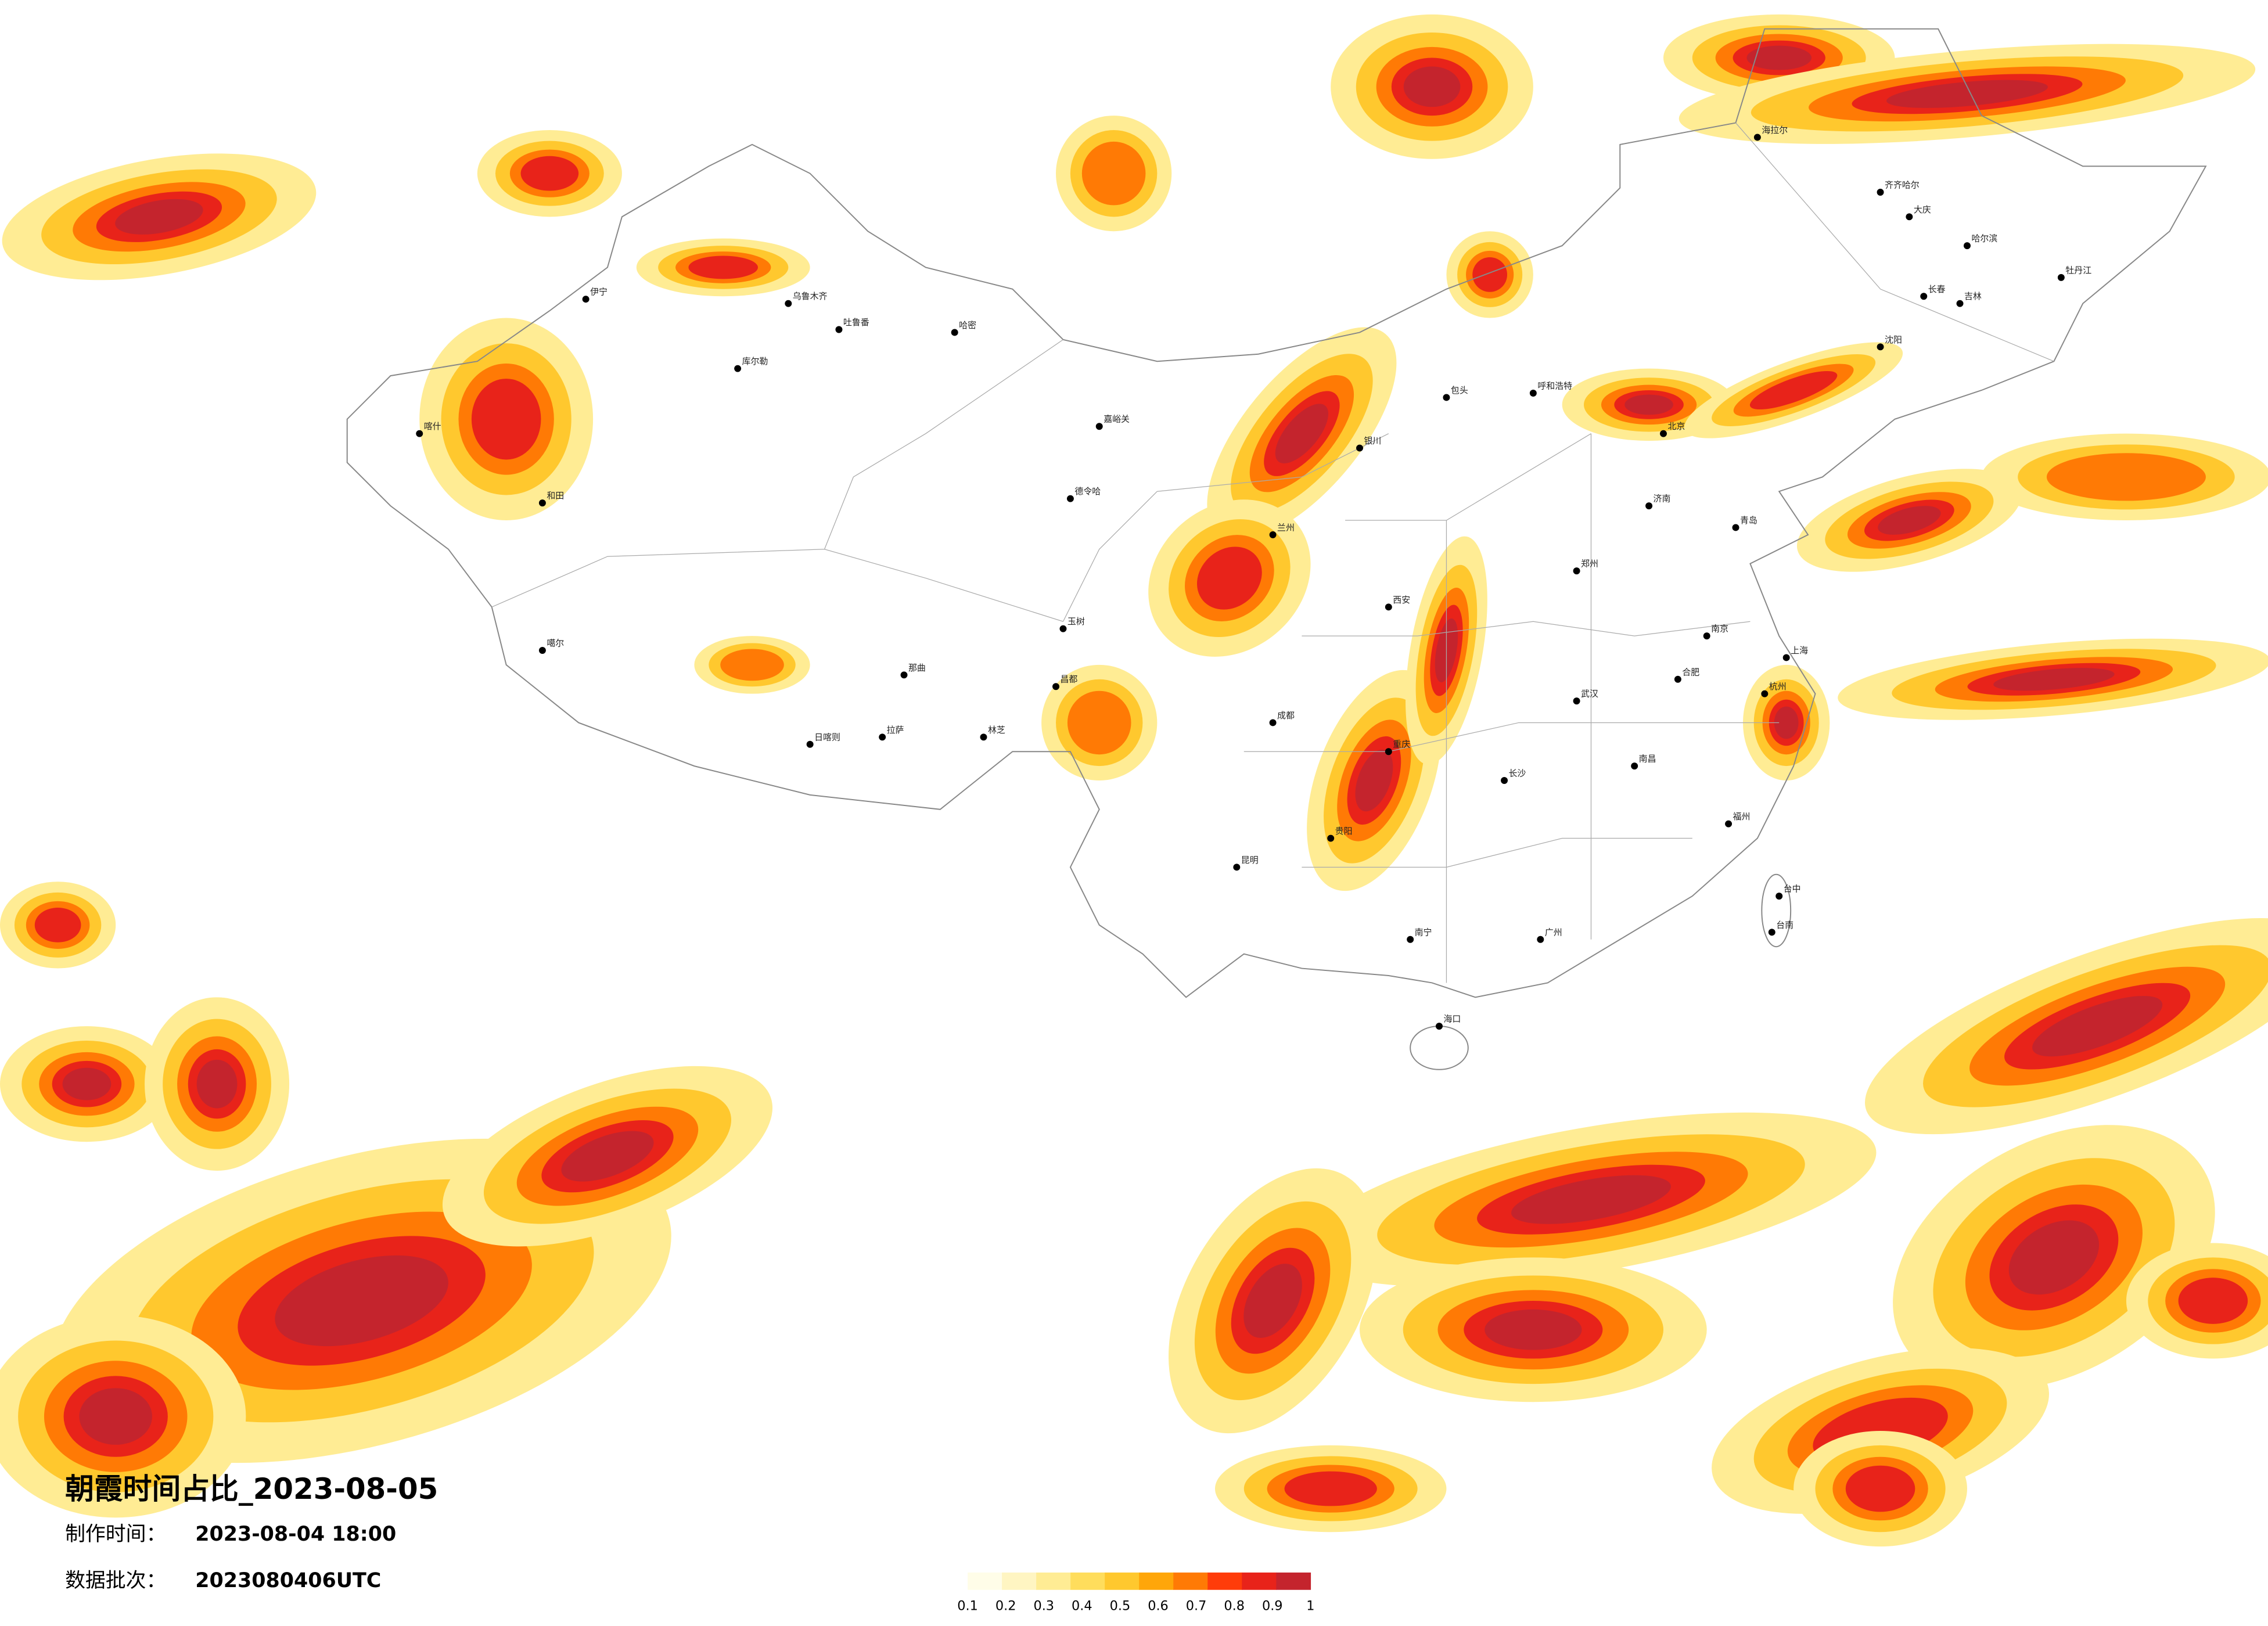 The height and width of the screenshot is (1626, 2268). I want to click on city-label: 银川, so click(1372, 441).